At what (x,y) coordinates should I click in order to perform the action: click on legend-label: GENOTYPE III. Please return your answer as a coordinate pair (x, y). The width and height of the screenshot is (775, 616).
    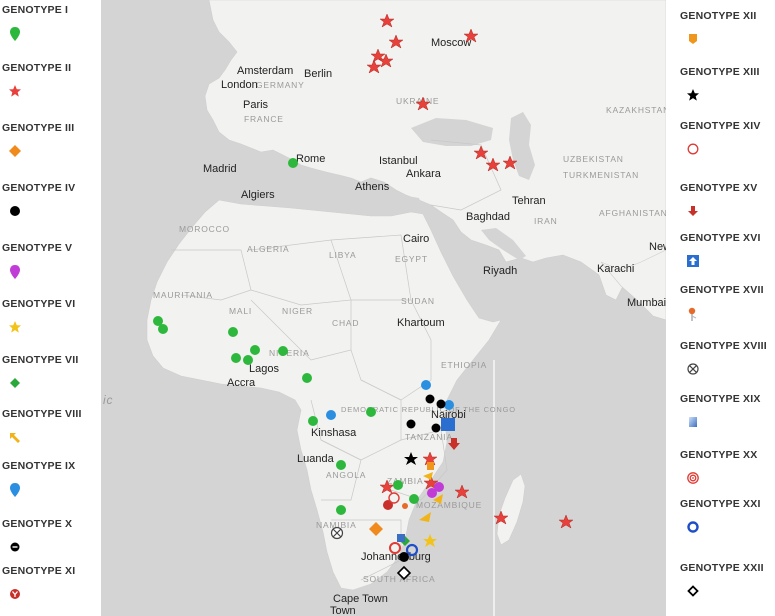
    Looking at the image, I should click on (38, 128).